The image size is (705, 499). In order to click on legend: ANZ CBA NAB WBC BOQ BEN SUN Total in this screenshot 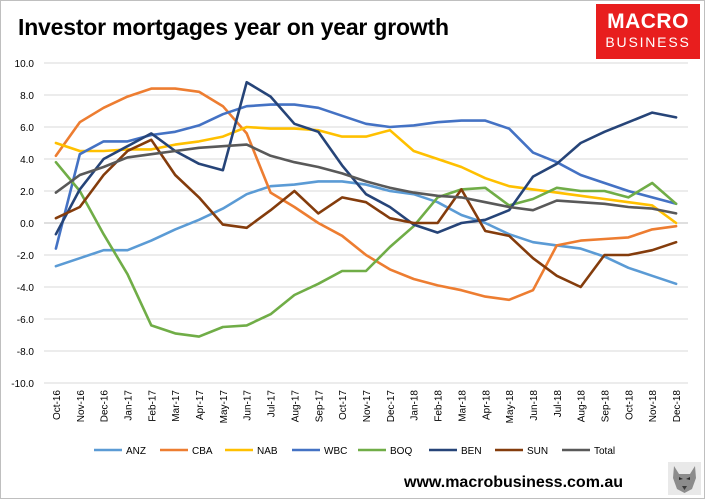, I will do `click(354, 451)`.